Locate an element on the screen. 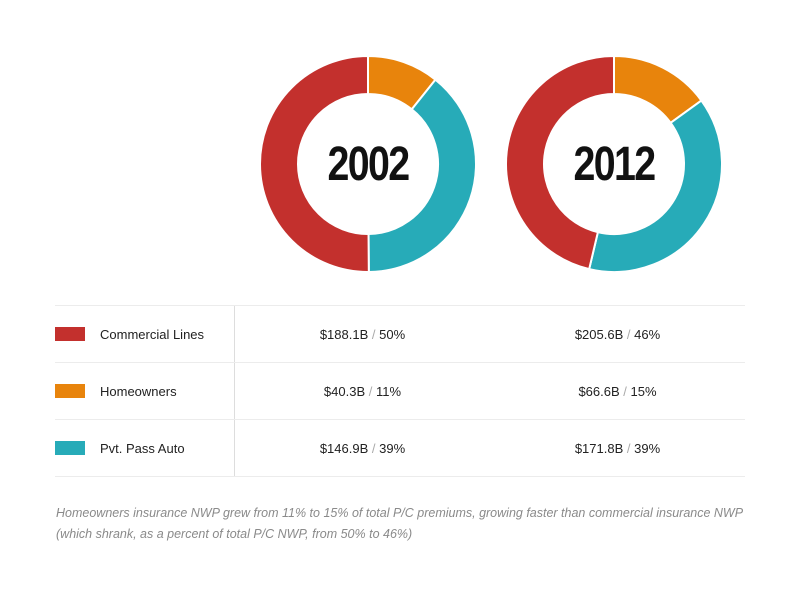 This screenshot has width=800, height=600. donut-chart-2002: 2002 is located at coordinates (368, 164).